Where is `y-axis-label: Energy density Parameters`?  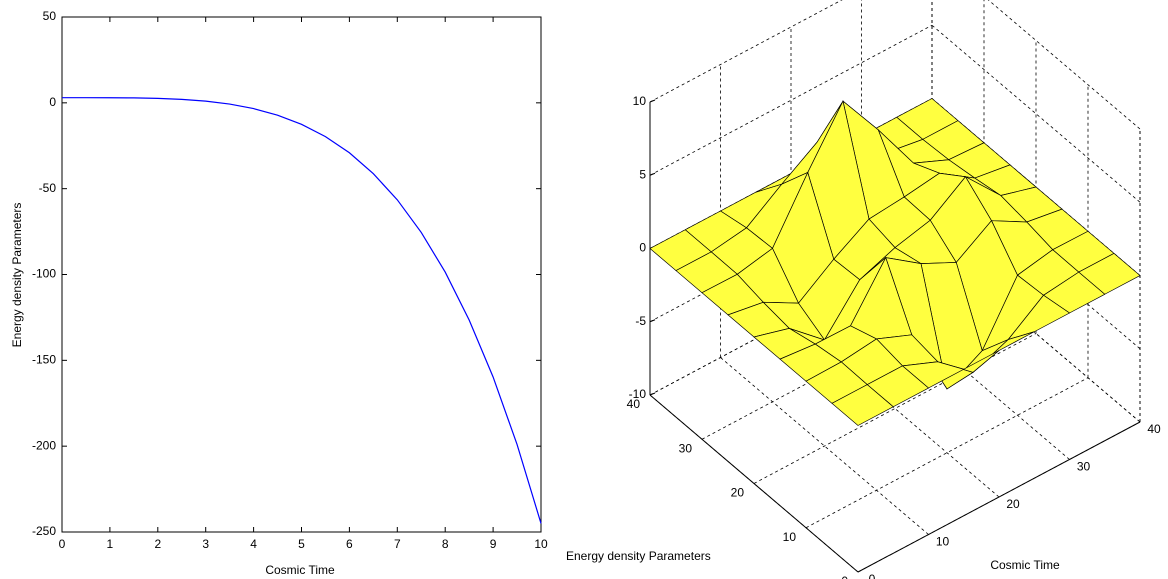
y-axis-label: Energy density Parameters is located at coordinates (17, 275).